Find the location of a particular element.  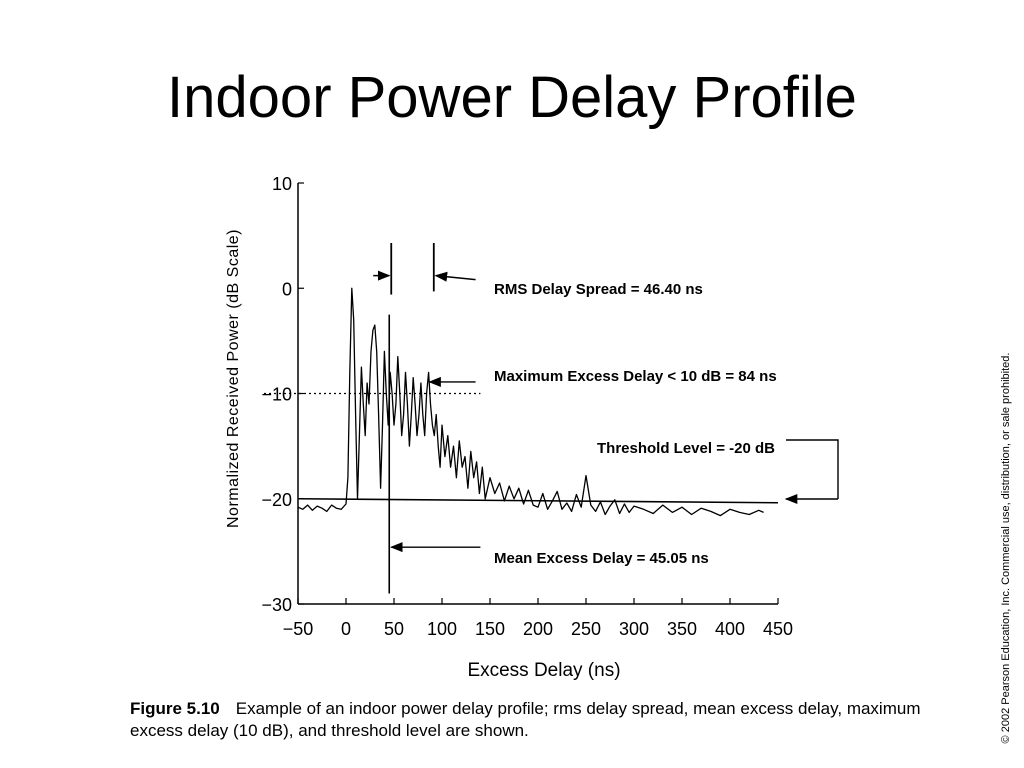

y-tick-label: 0 is located at coordinates (287, 289).